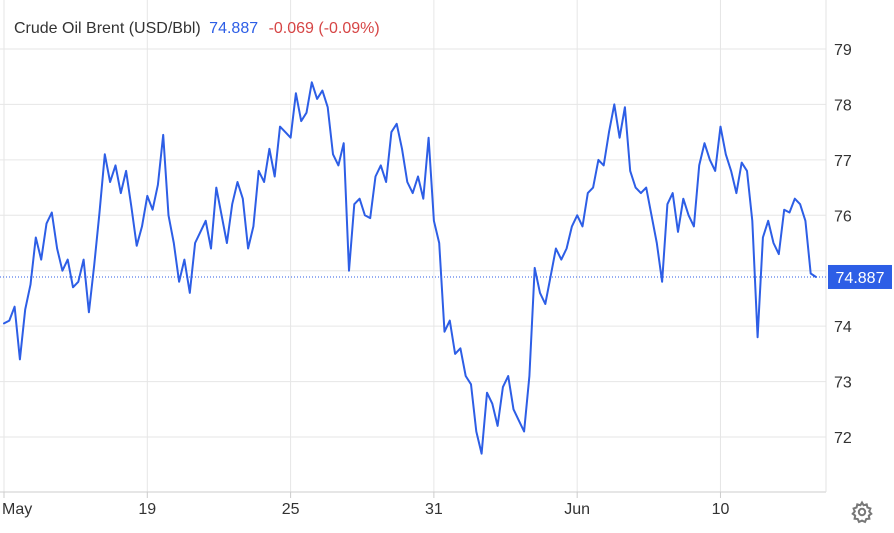 The width and height of the screenshot is (894, 533). I want to click on last-price-tag, so click(860, 276).